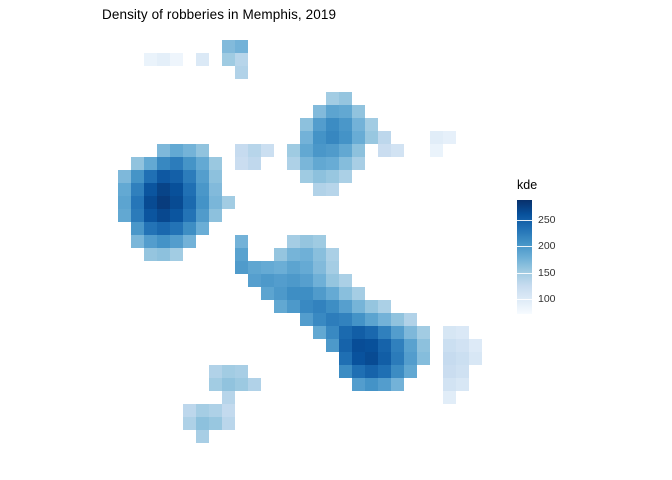  I want to click on legend-tick-mark, so click(524, 221).